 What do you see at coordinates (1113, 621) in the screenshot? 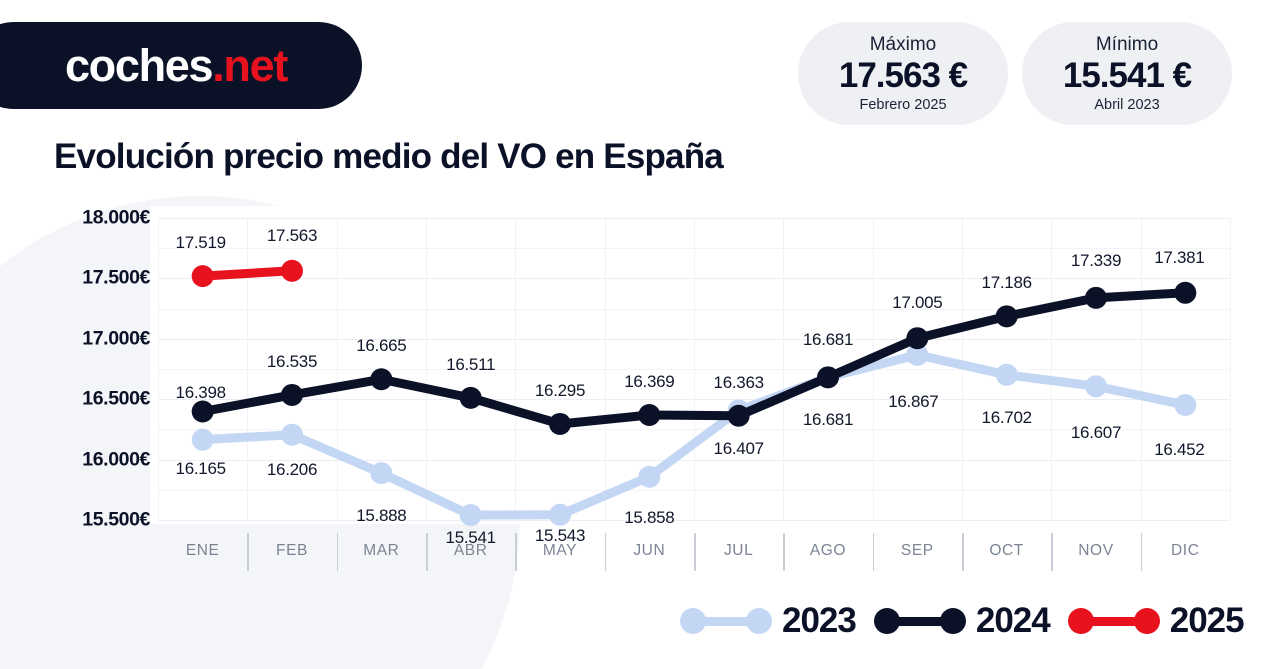
I see `legend-swatch-2025` at bounding box center [1113, 621].